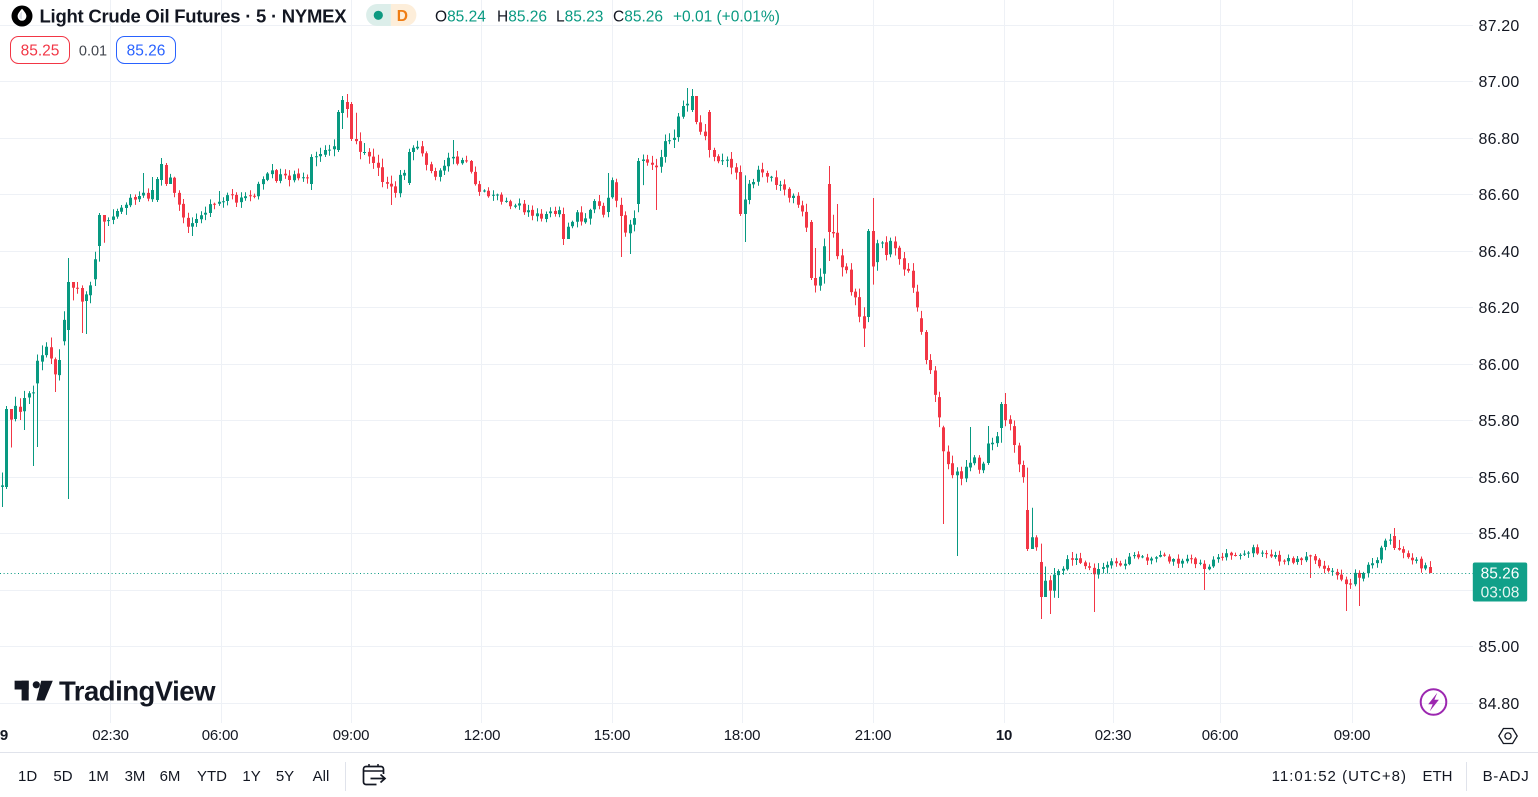 This screenshot has width=1538, height=797. I want to click on svg-text: 6M, so click(170, 776).